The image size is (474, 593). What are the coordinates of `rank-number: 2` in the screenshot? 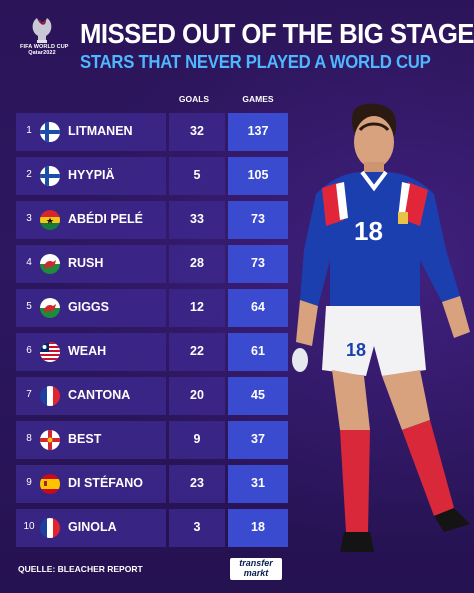 It's located at (29, 174).